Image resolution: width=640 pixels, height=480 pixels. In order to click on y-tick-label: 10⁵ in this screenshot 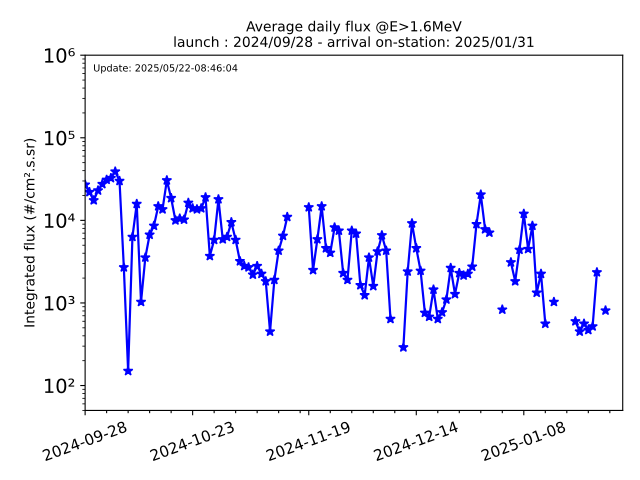, I will do `click(59, 138)`.